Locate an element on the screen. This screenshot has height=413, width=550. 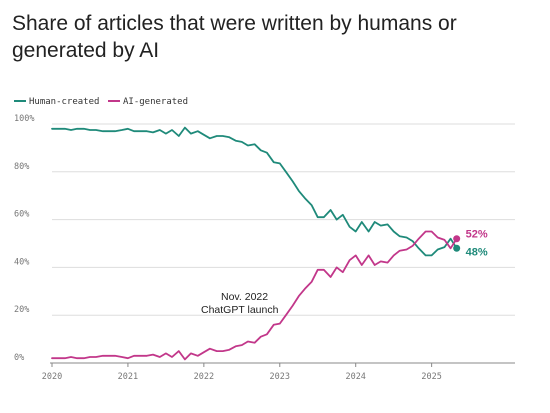
end-point-ai-generated is located at coordinates (457, 239).